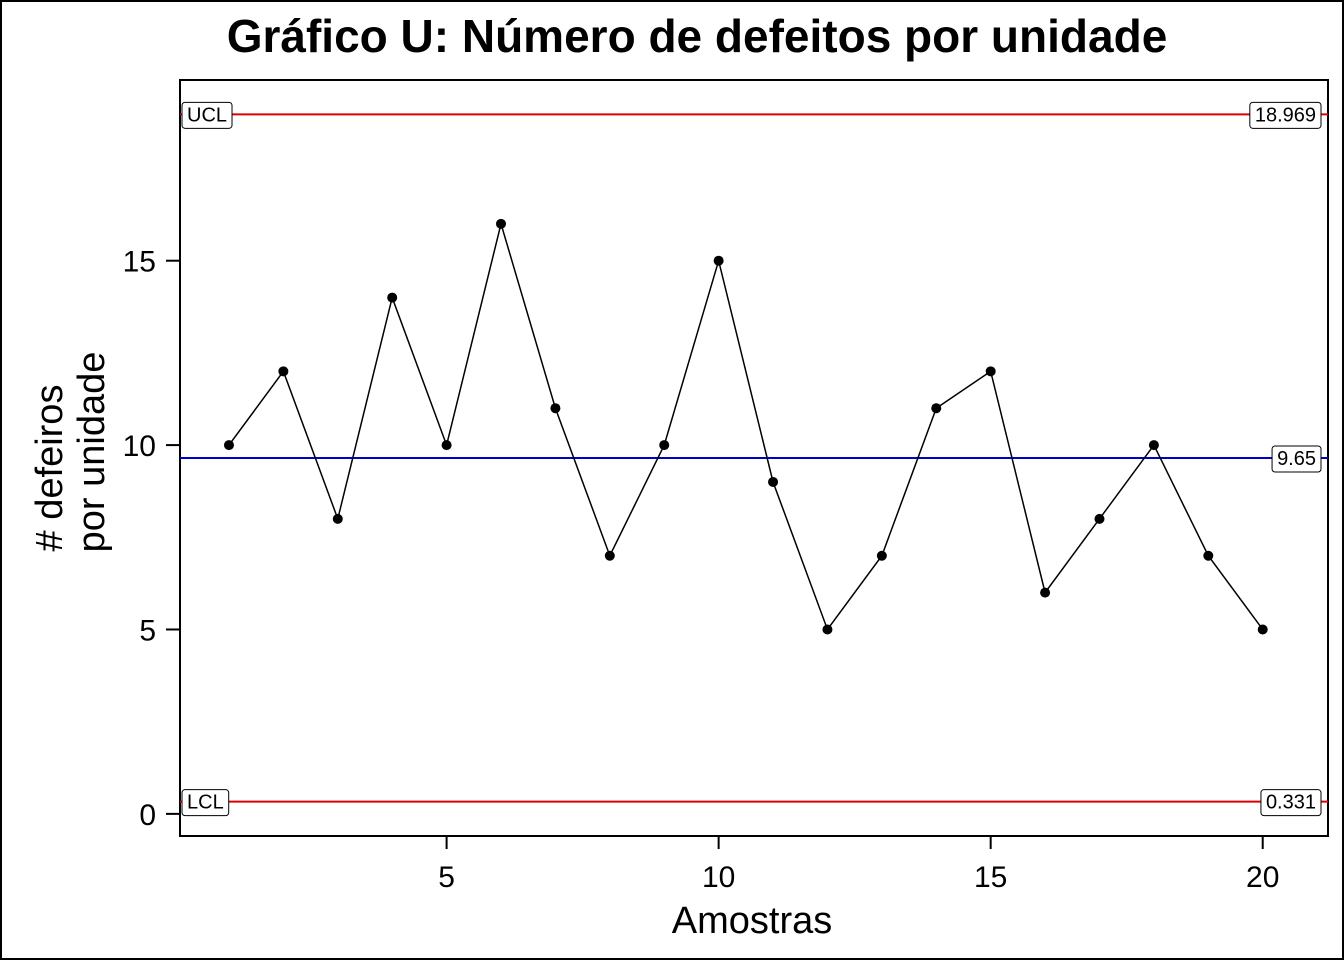 Image resolution: width=1344 pixels, height=960 pixels. I want to click on y-axis-title-line-2: por unidade, so click(92, 452).